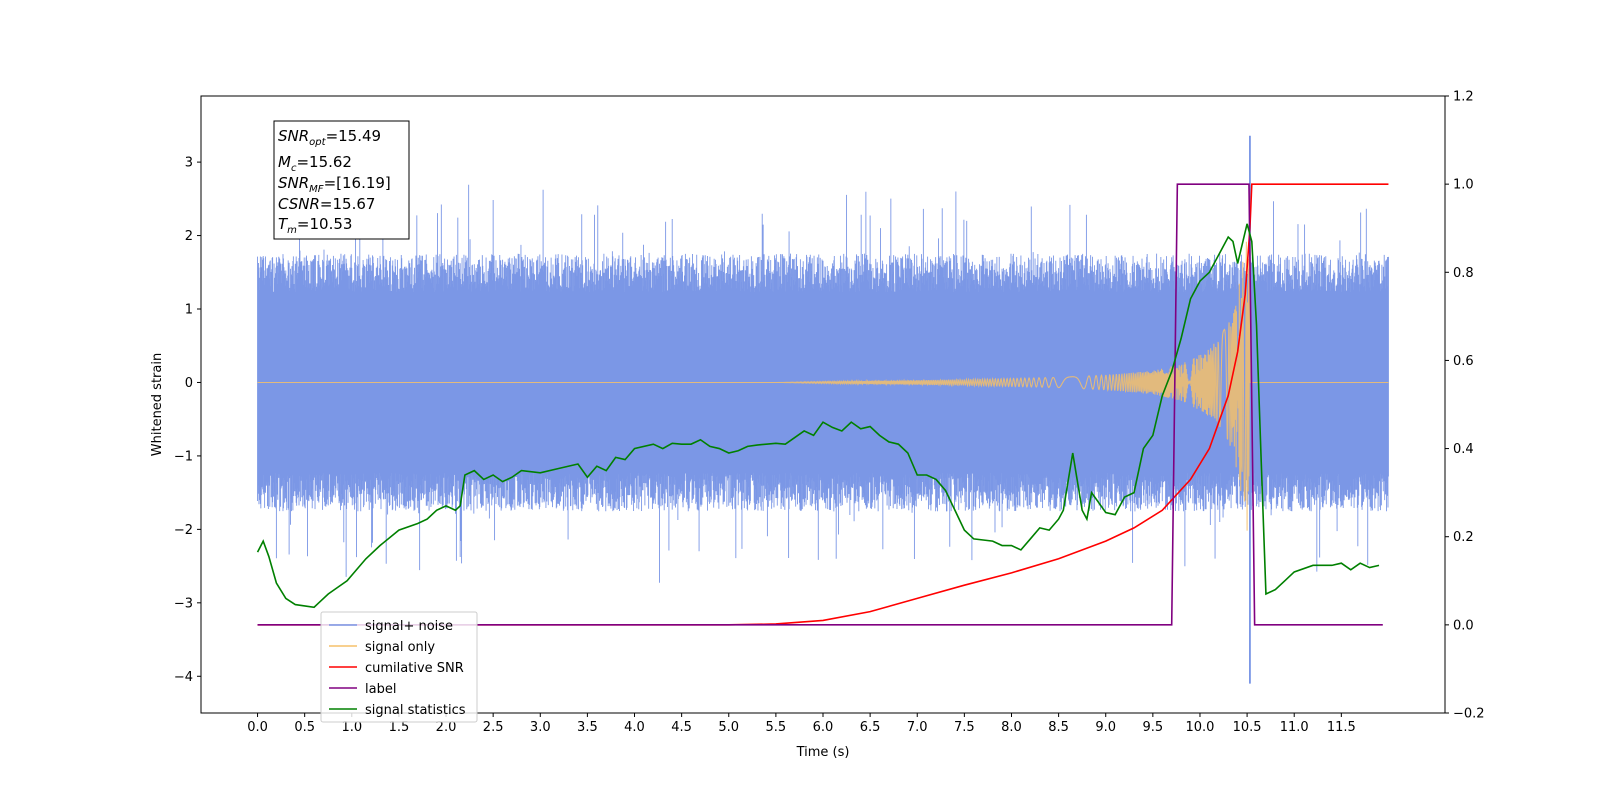 This screenshot has height=800, width=1600. I want to click on x-tick-label: 10.0, so click(1199, 727).